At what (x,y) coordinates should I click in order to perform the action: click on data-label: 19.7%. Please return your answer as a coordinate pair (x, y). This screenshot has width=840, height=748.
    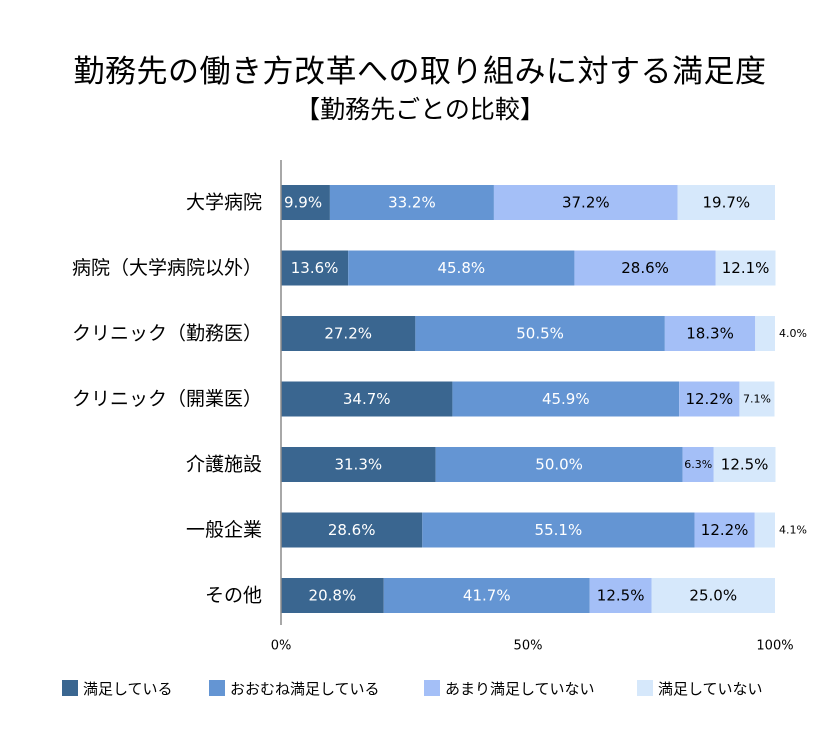
    Looking at the image, I should click on (727, 203).